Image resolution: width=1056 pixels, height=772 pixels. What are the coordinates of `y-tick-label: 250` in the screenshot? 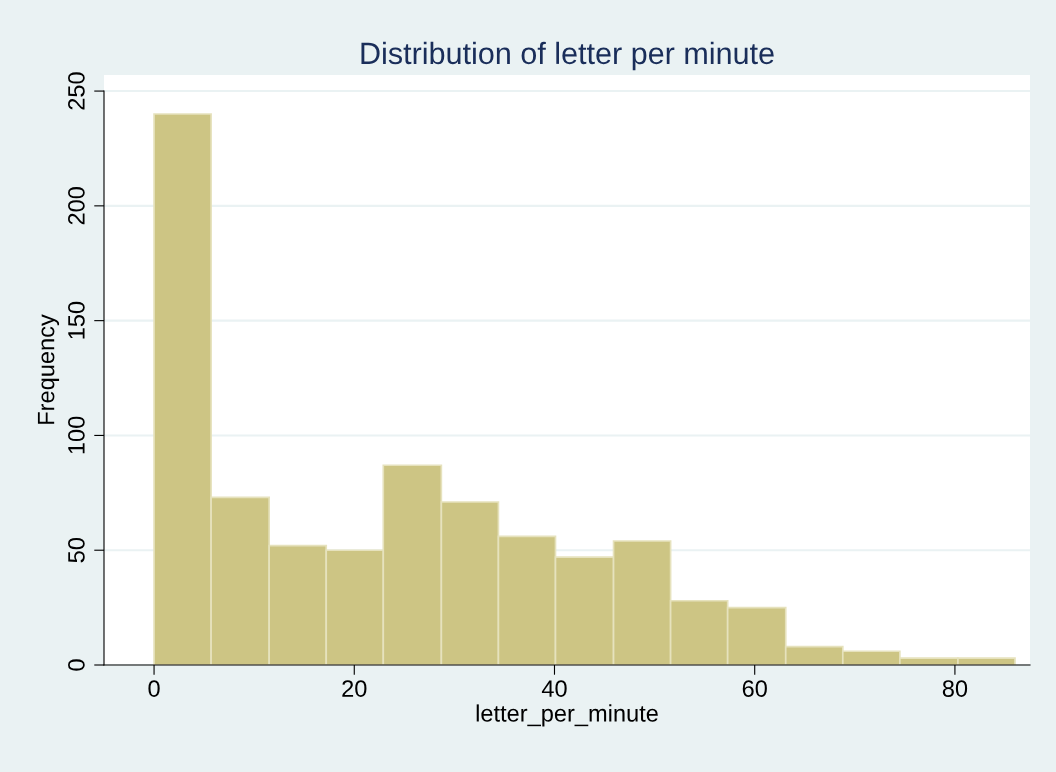 It's located at (76, 91).